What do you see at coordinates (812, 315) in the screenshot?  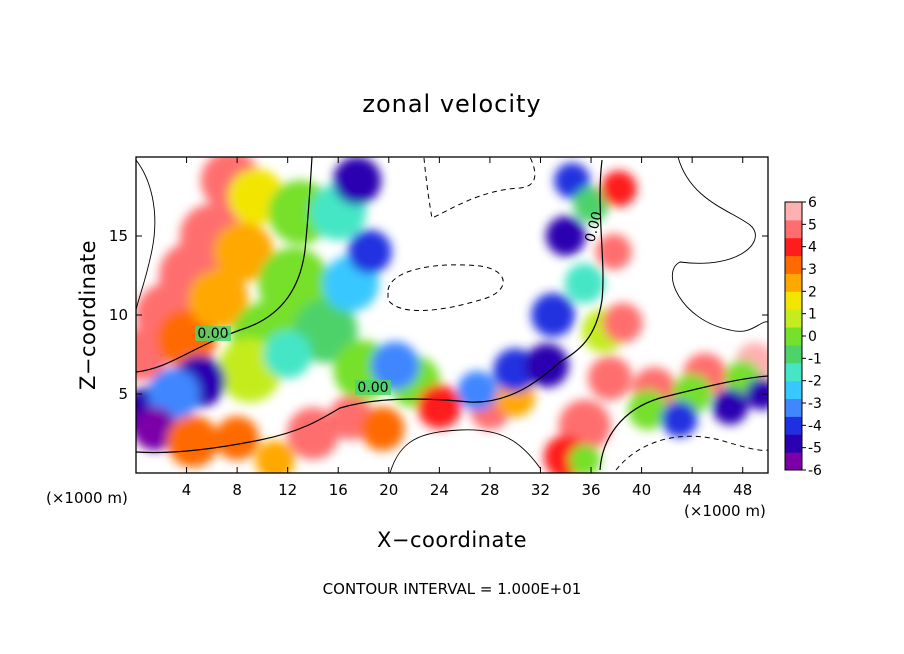 I see `colorbar-tick-label: 1` at bounding box center [812, 315].